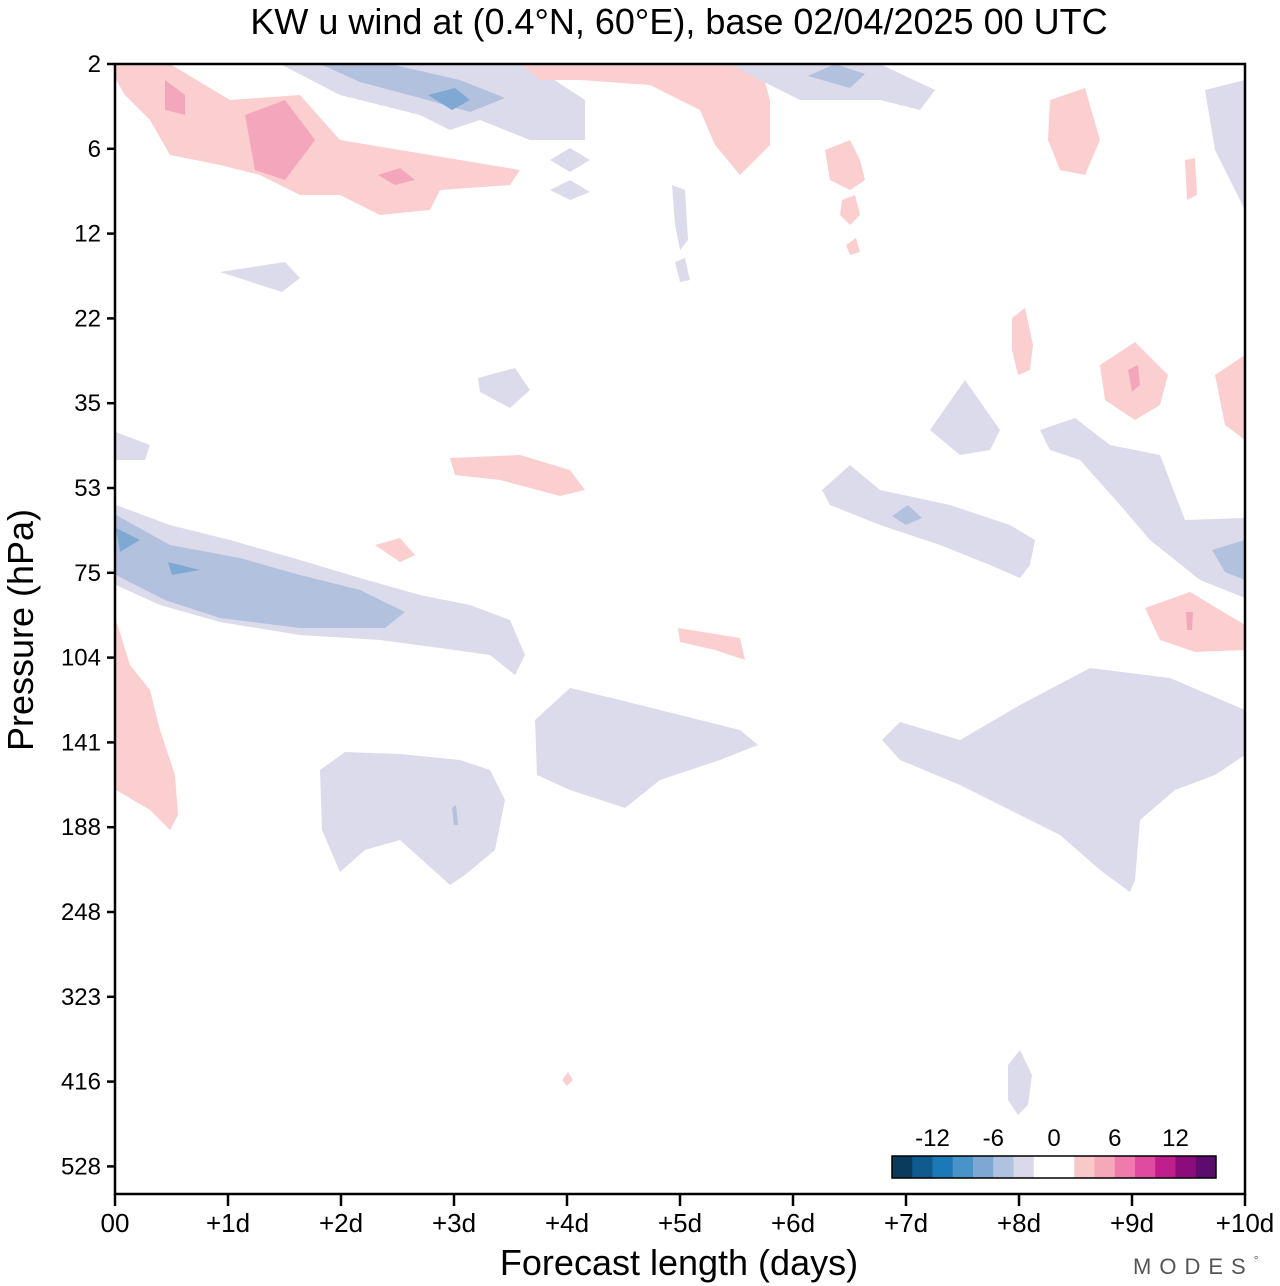 This screenshot has height=1286, width=1280. I want to click on x-axis: 00 +1d +2d +3d +4d +5d +6d +7d +8d +9d +10d, so click(688, 1216).